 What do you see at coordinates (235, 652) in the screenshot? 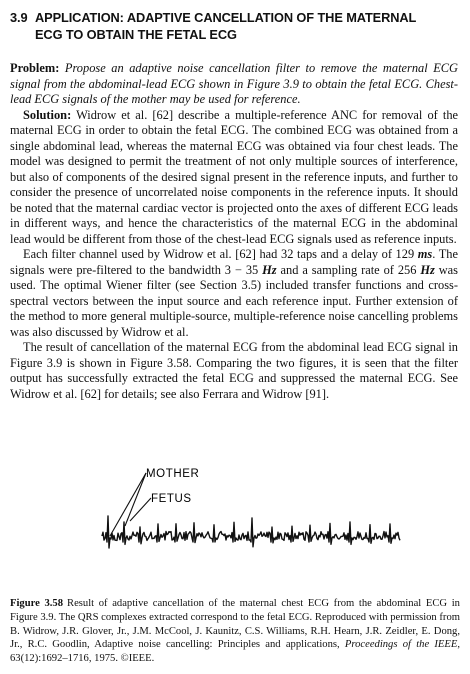
I see `caption-text-2: , 63(12):1692–1716, 1975. ©IEEE.` at bounding box center [235, 652].